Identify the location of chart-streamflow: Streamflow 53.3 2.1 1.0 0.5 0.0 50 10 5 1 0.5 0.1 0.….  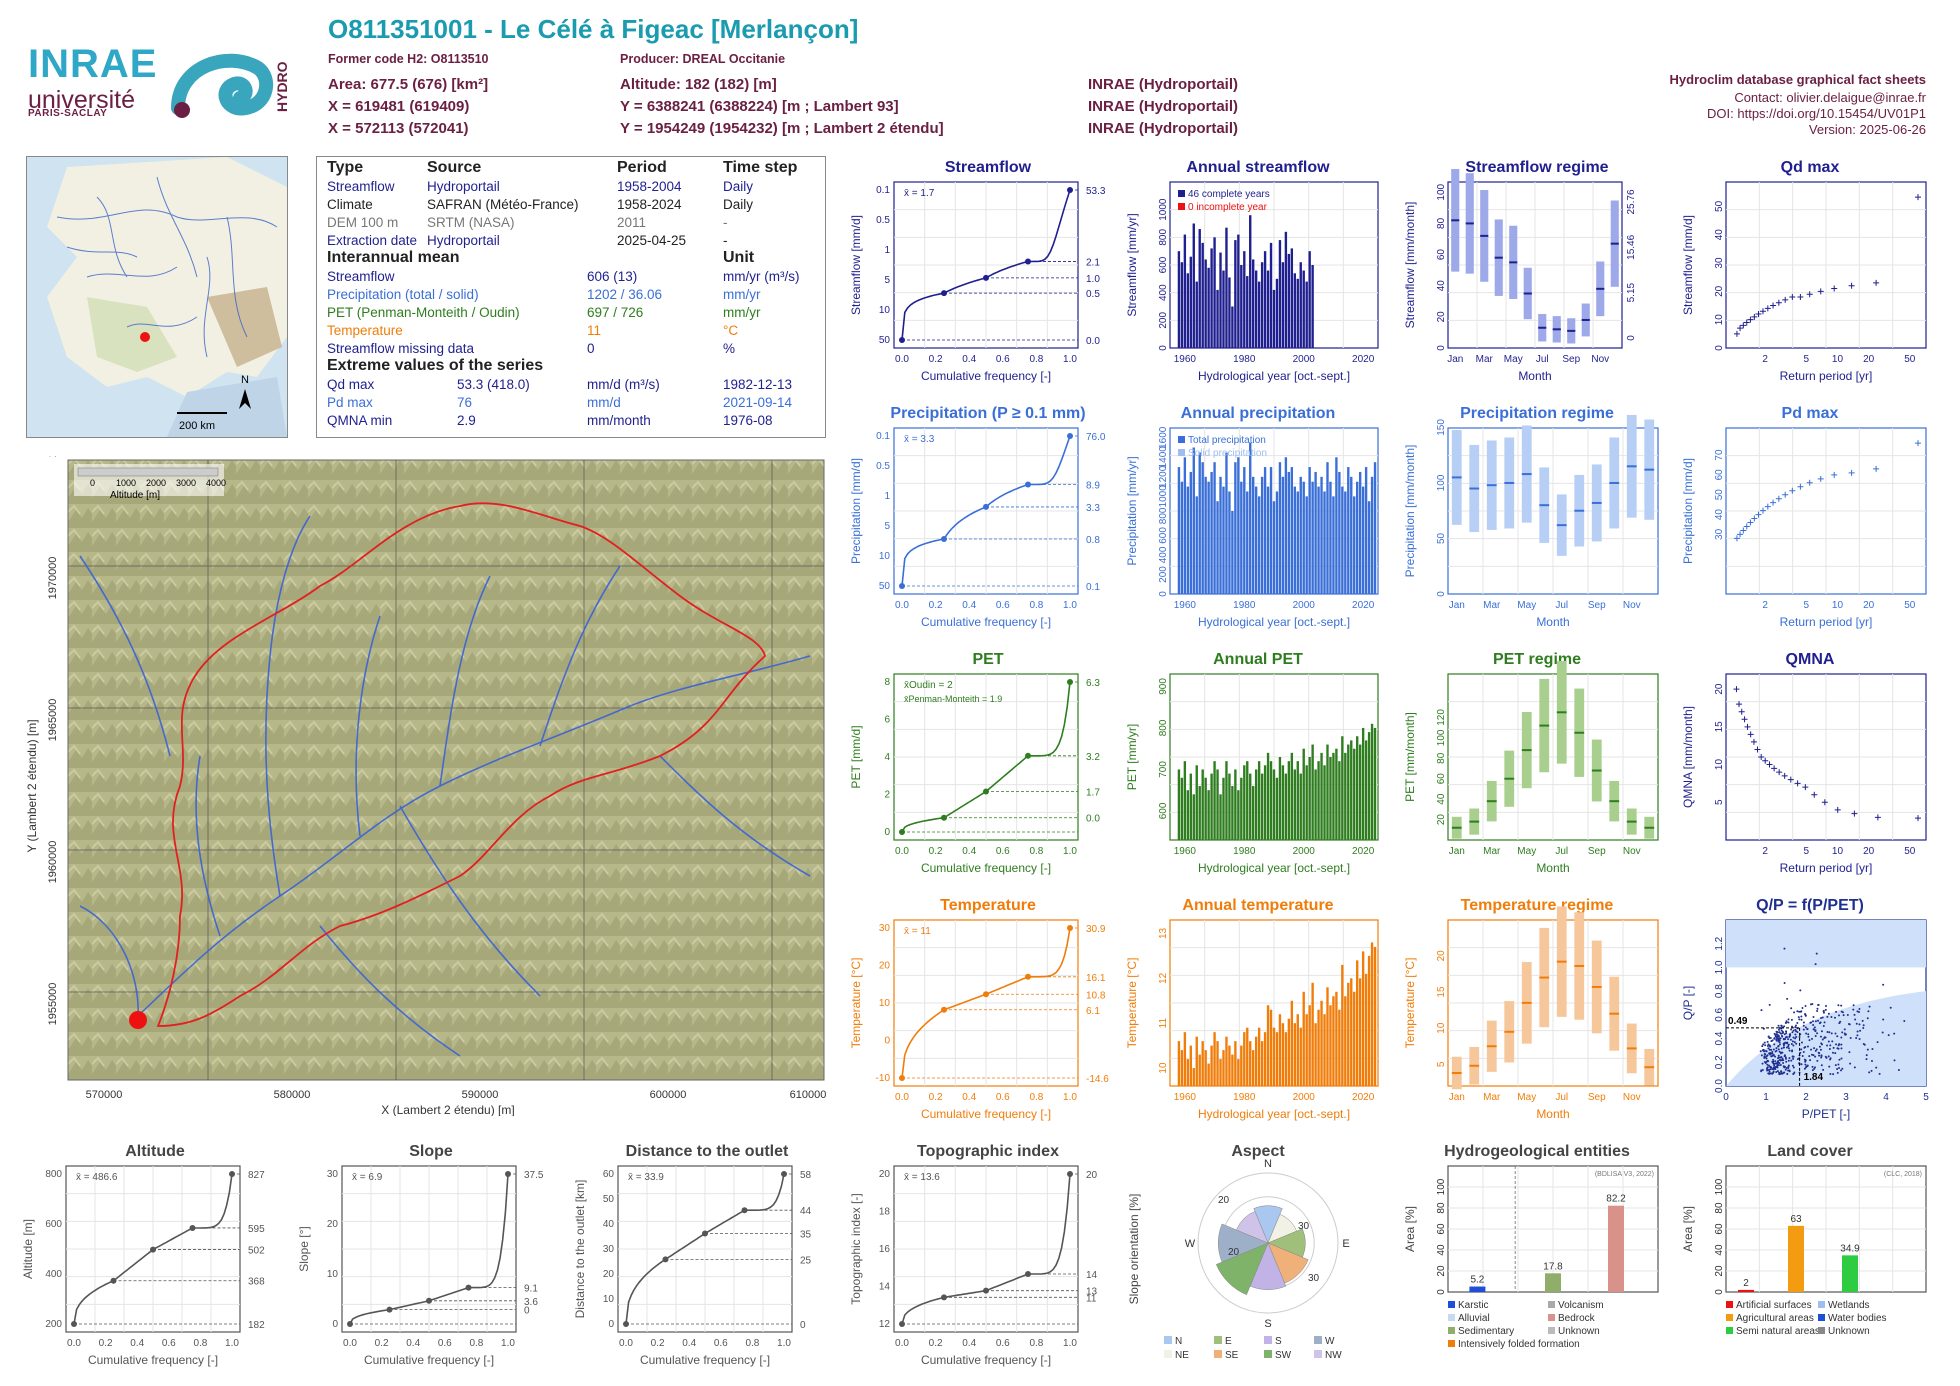
(988, 272).